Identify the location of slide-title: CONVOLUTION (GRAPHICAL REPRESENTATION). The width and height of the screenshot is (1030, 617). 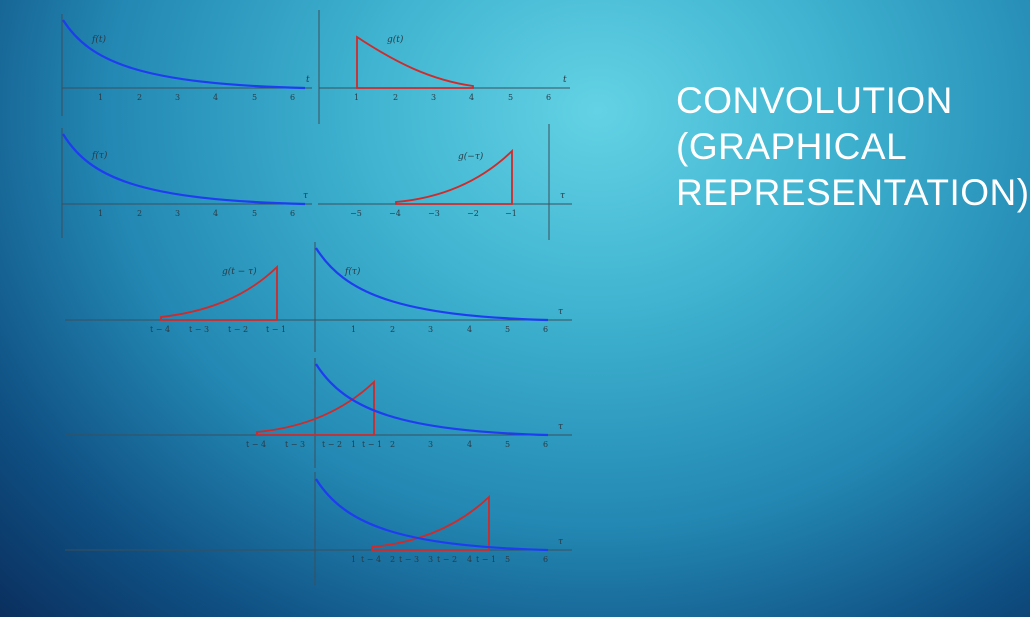
(853, 147).